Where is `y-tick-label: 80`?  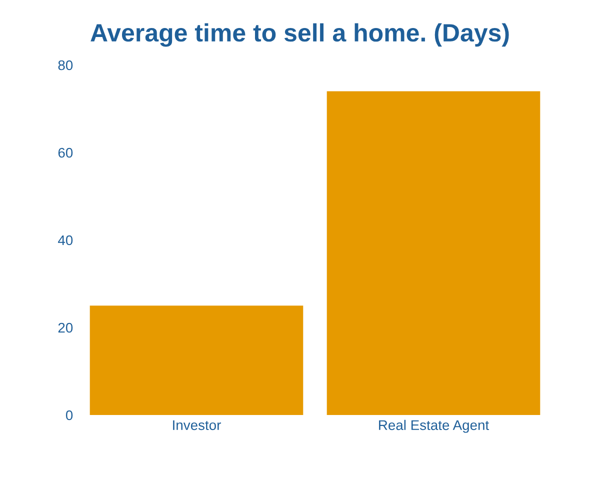 y-tick-label: 80 is located at coordinates (65, 65).